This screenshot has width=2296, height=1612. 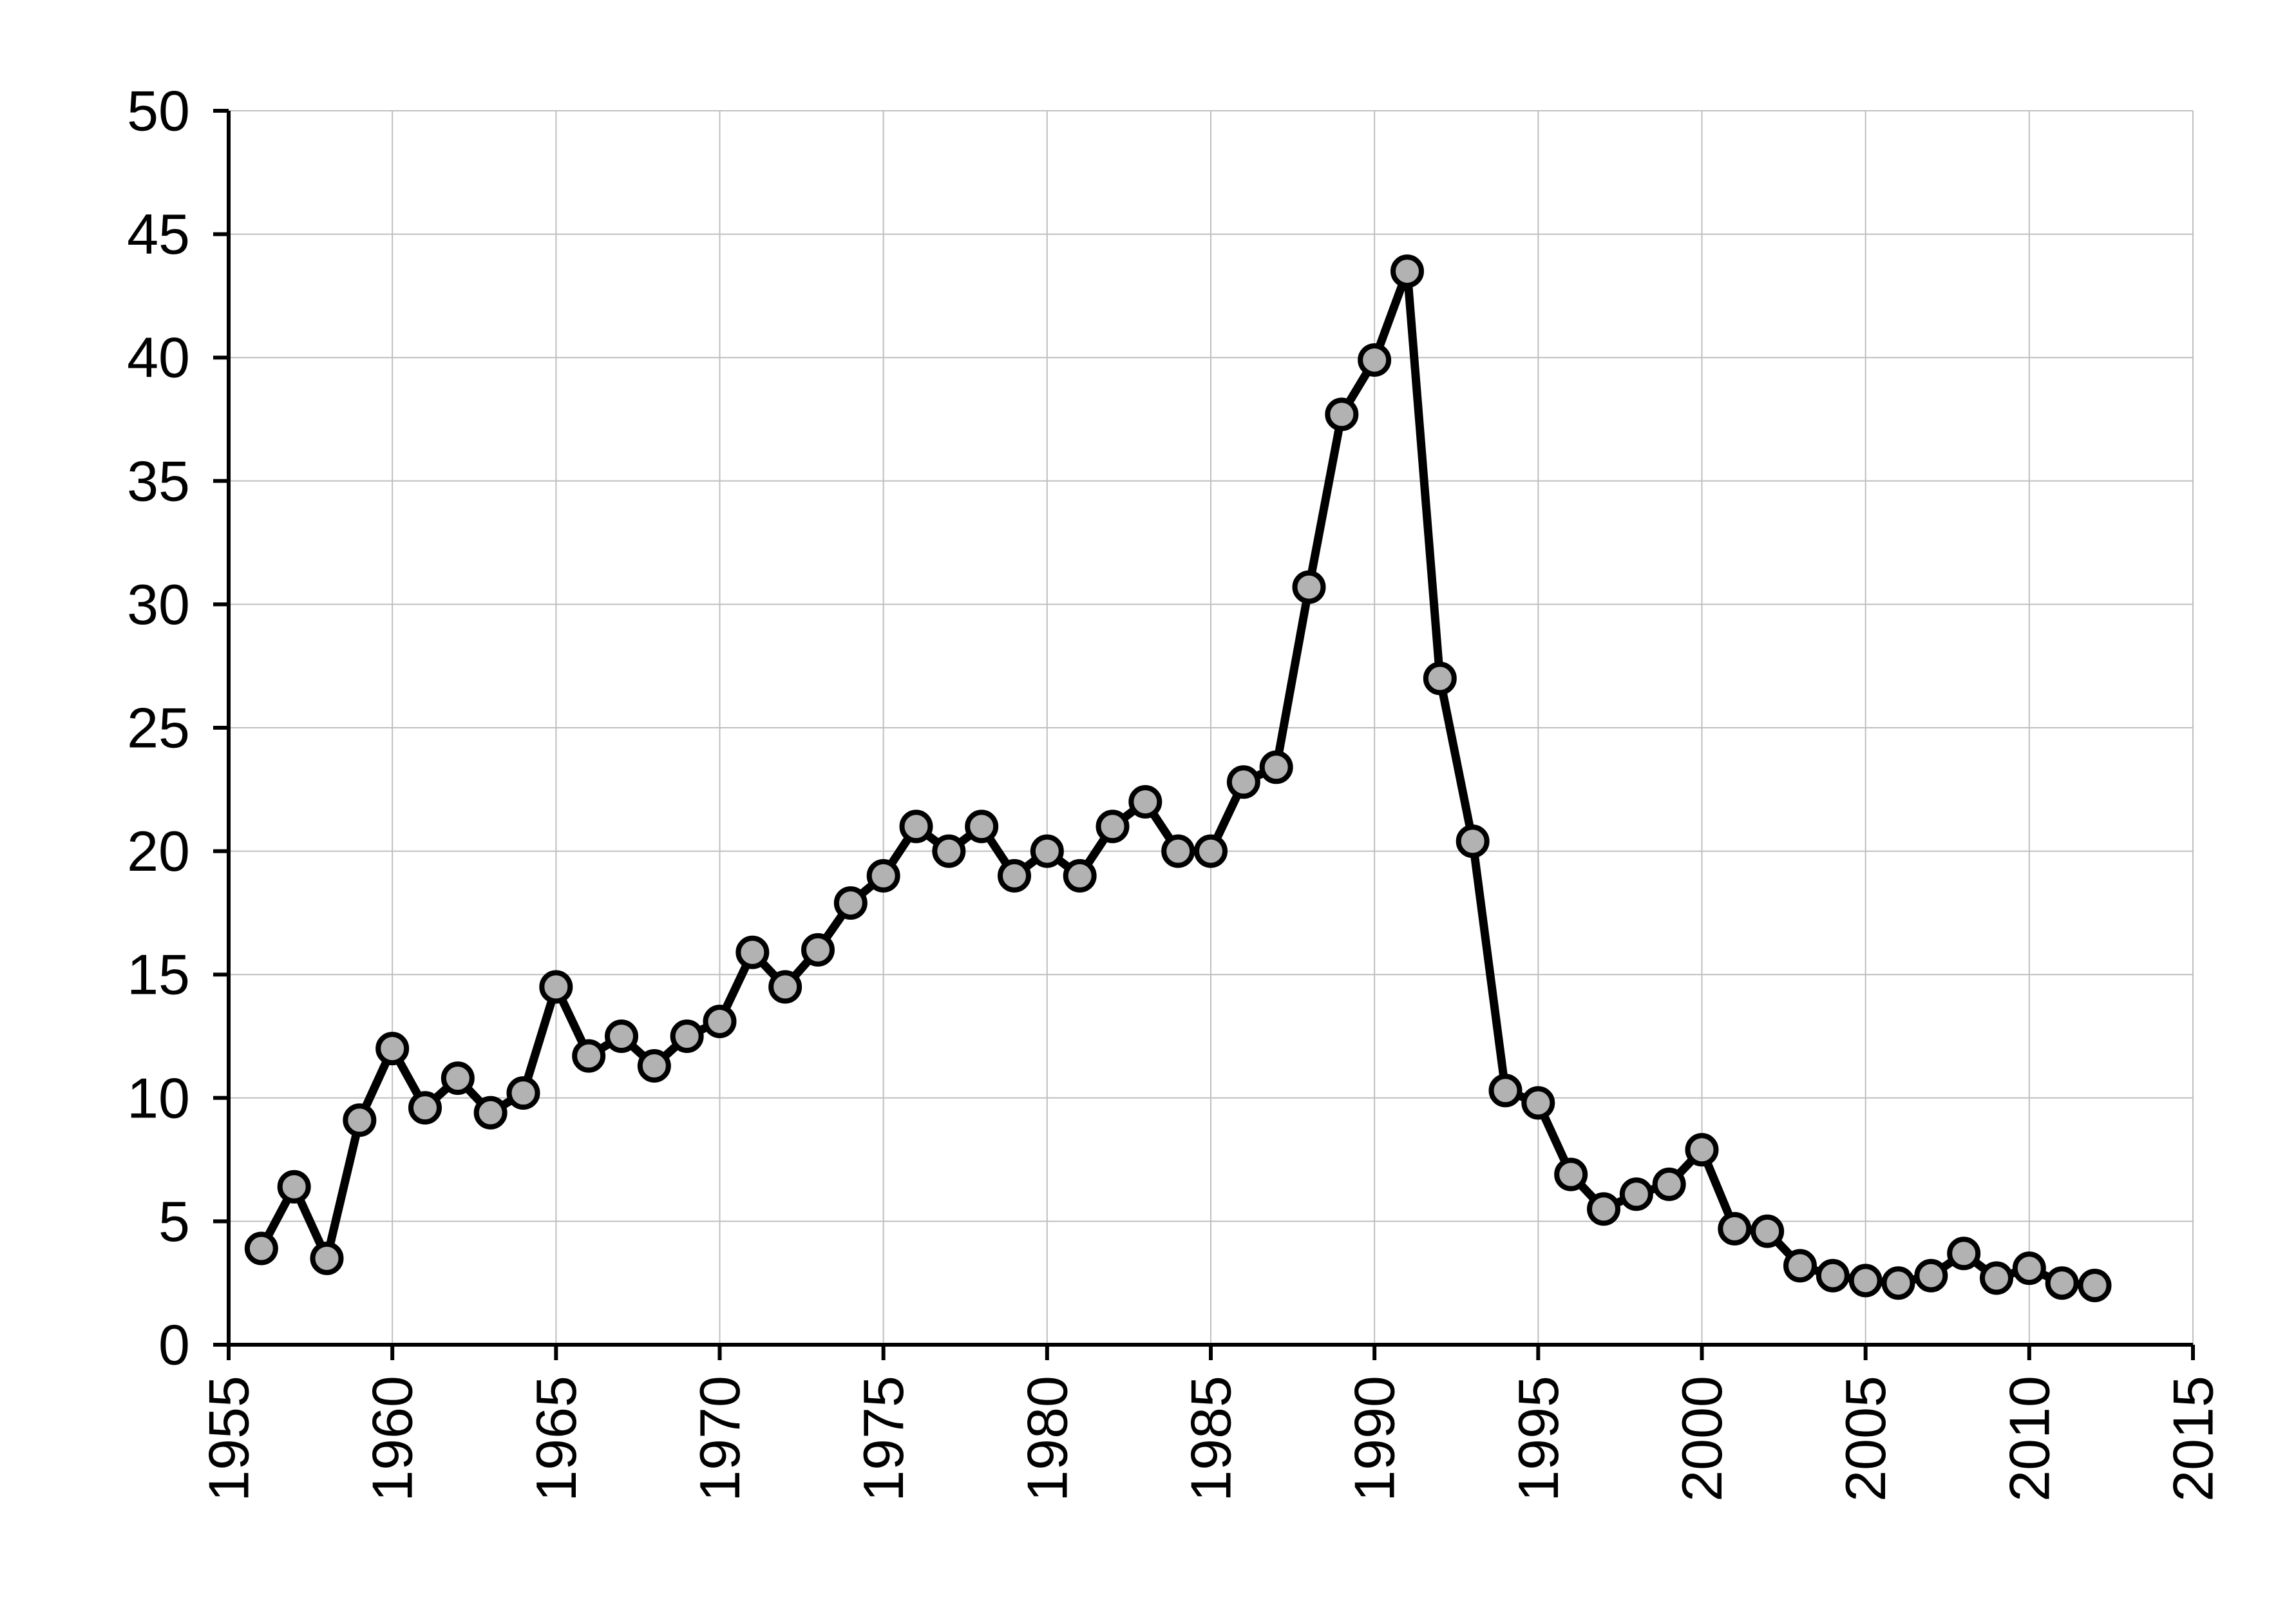 I want to click on data-point-1970, so click(x=720, y=1022).